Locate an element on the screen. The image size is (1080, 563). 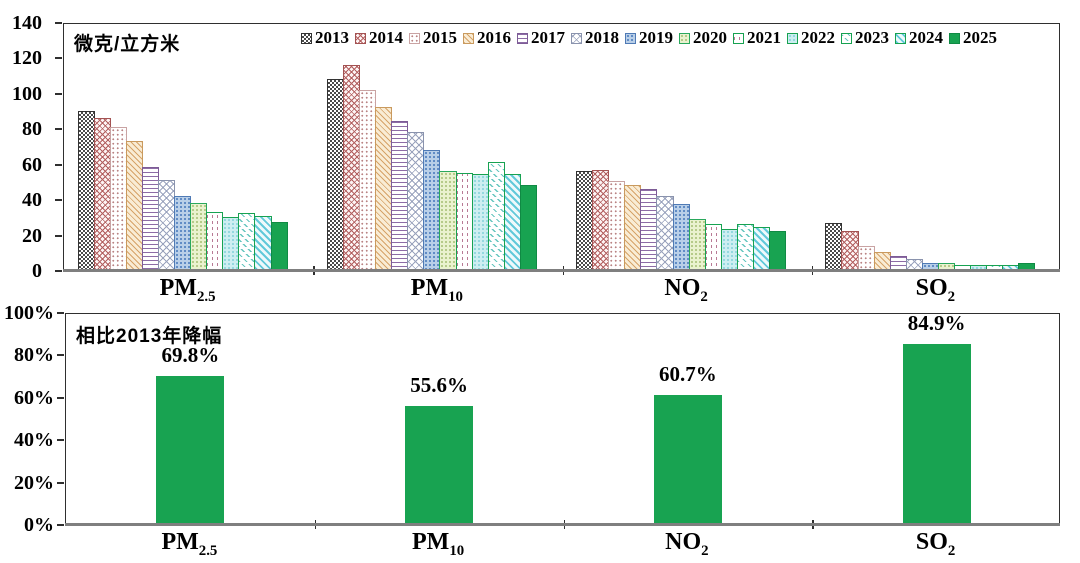
bar-2021-NO2 is located at coordinates (713, 247).